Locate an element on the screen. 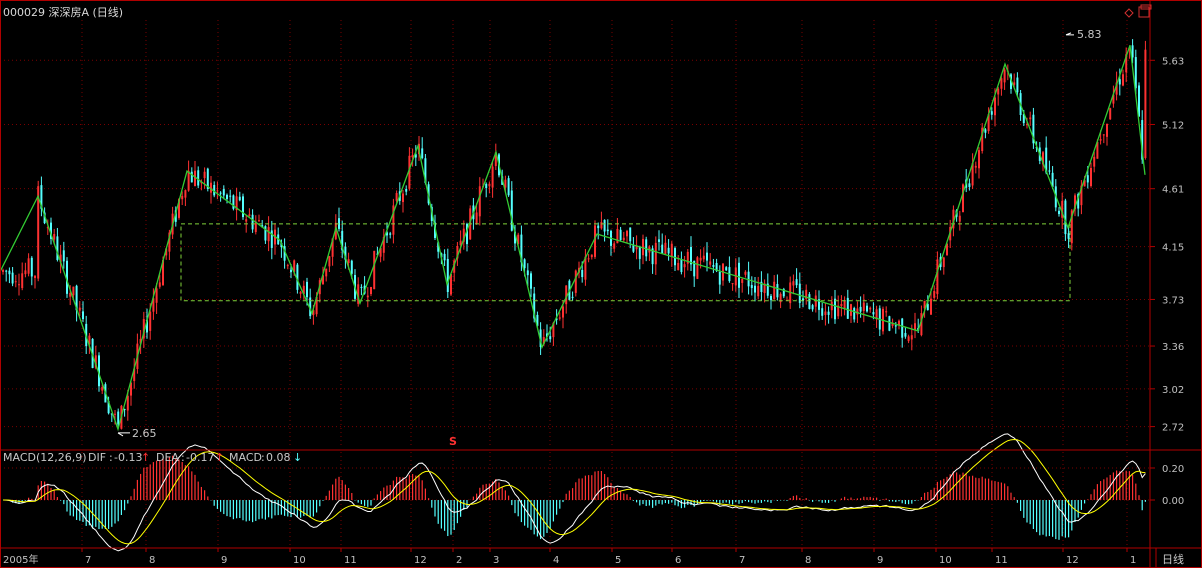 The height and width of the screenshot is (568, 1202). macd-down-arrow: ↓ is located at coordinates (297, 457).